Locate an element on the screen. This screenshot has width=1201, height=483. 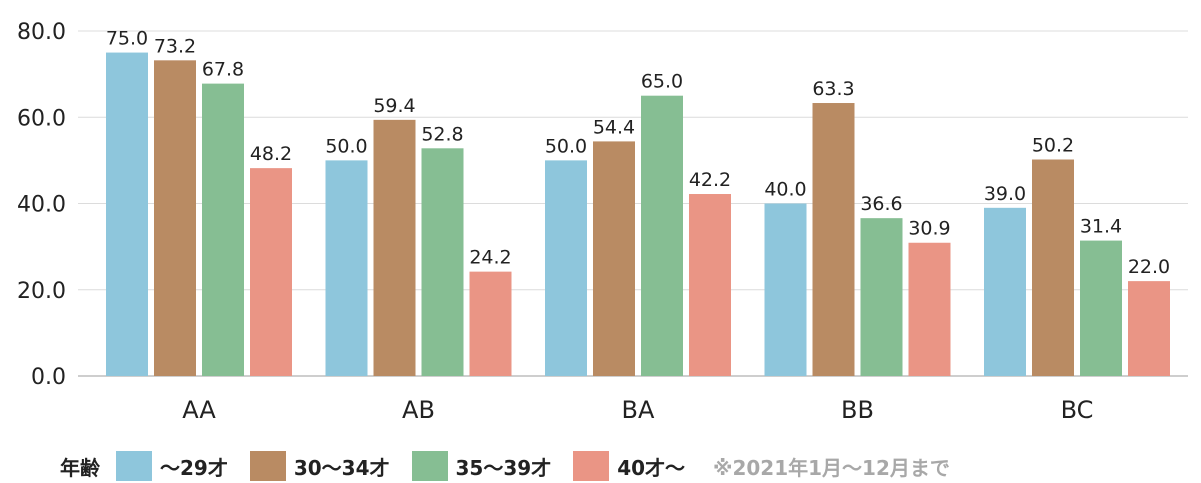
data-label: 50.2 is located at coordinates (1053, 146).